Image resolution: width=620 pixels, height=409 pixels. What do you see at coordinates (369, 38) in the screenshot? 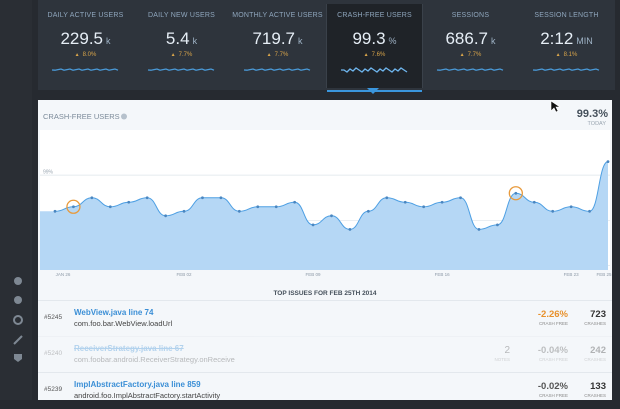
I see `metric-number: 99.3` at bounding box center [369, 38].